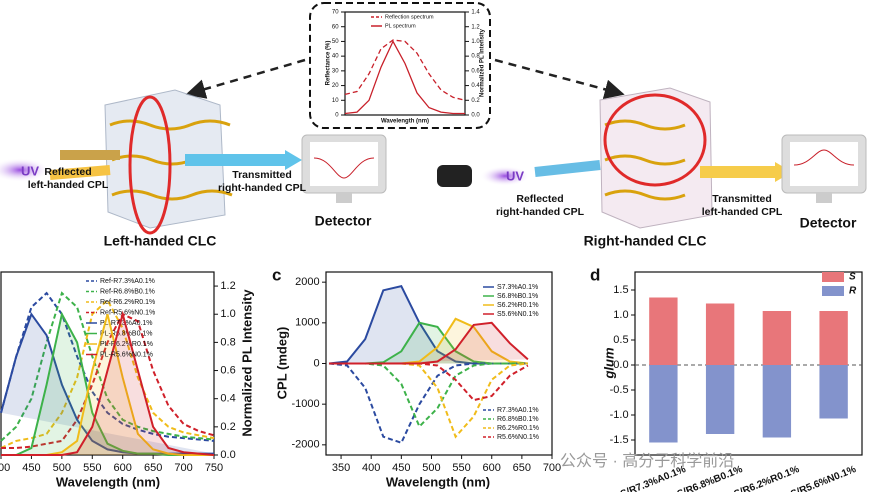 The width and height of the screenshot is (870, 492). What do you see at coordinates (160, 241) in the screenshot?
I see `clc-title: Left-handed CLC` at bounding box center [160, 241].